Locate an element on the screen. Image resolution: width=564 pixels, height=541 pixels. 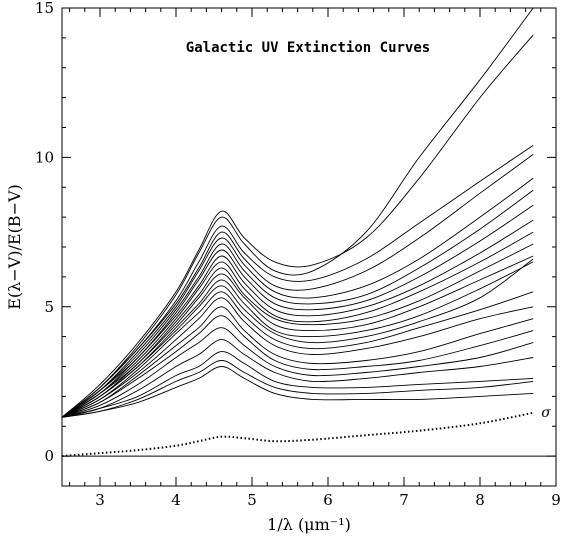
sigma-curve-group is located at coordinates (297, 434).